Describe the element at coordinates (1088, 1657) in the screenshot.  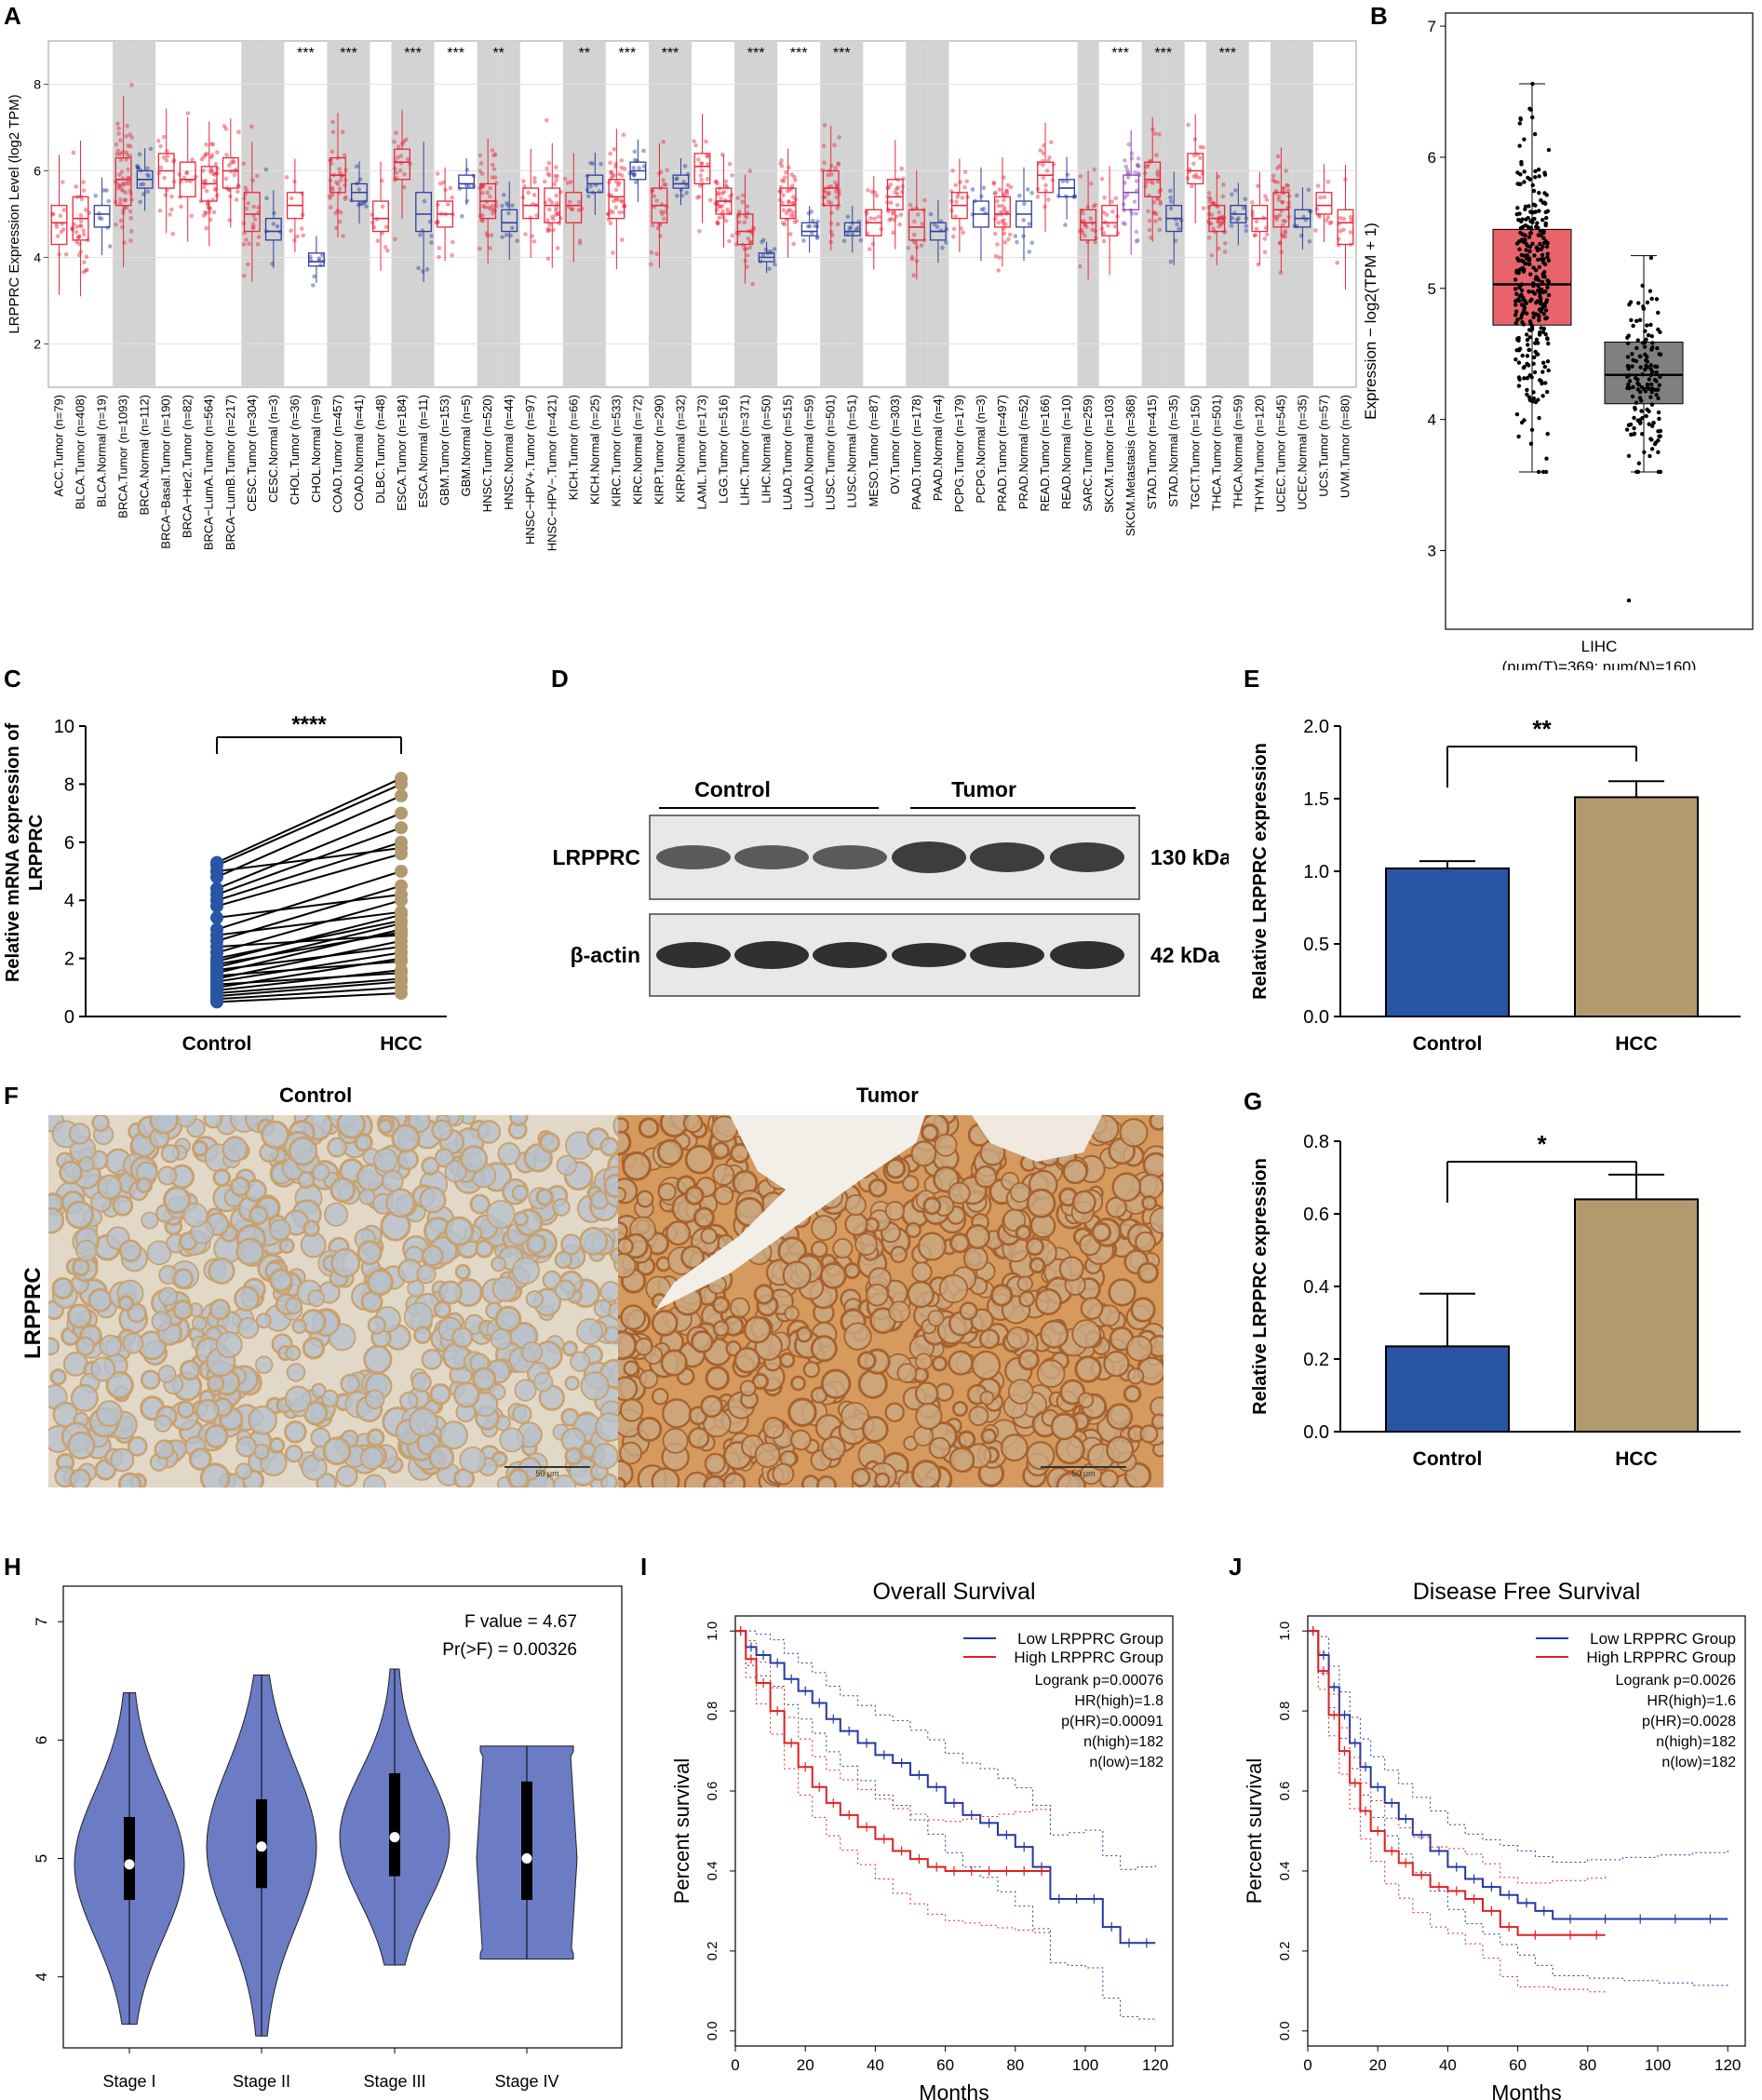
I see `legend-entry: High LRPPRC Group` at that location.